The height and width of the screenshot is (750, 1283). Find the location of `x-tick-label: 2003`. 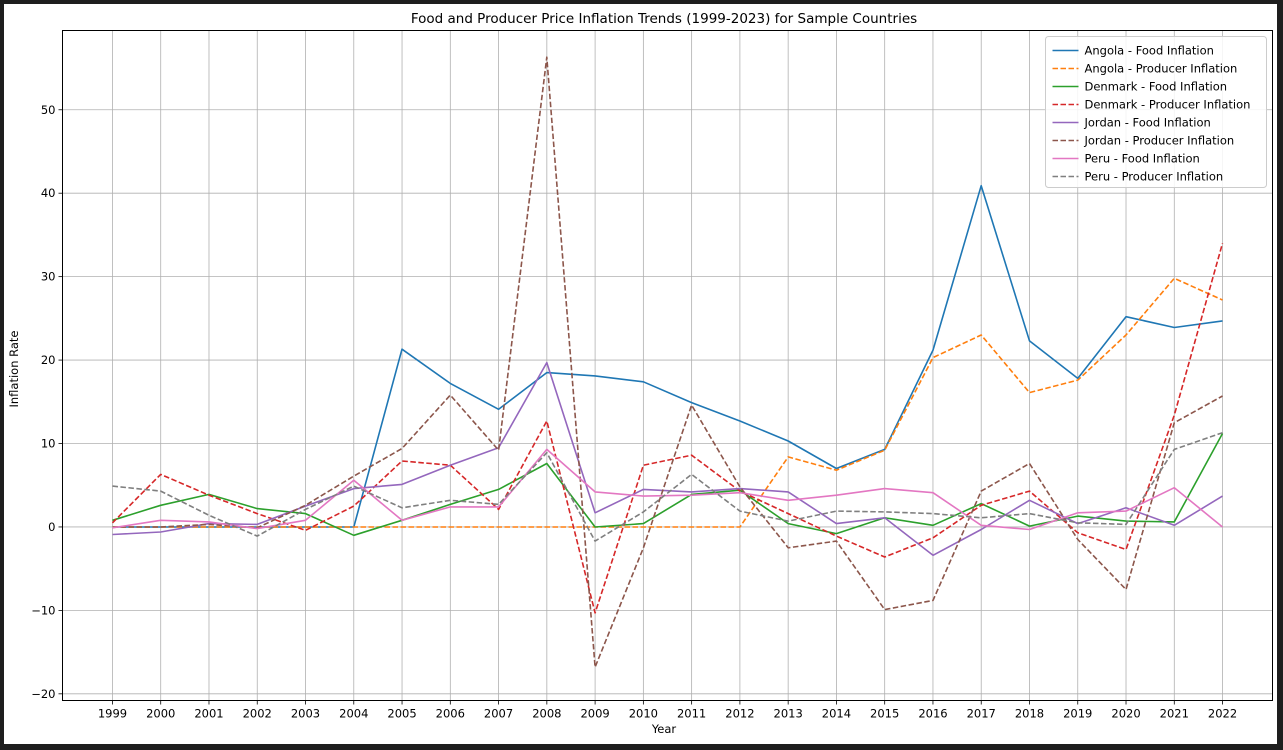

x-tick-label: 2003 is located at coordinates (305, 714).